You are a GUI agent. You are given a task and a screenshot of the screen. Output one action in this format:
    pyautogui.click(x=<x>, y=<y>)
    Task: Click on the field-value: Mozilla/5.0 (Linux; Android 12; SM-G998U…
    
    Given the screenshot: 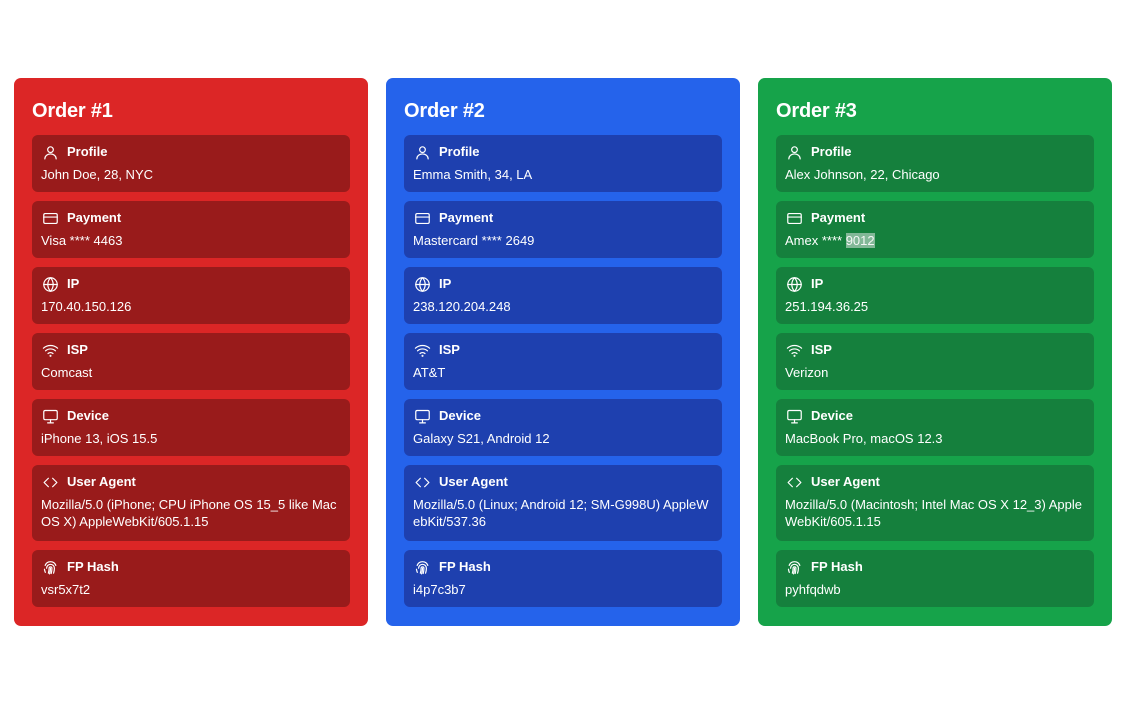 What is the action you would take?
    pyautogui.click(x=561, y=513)
    